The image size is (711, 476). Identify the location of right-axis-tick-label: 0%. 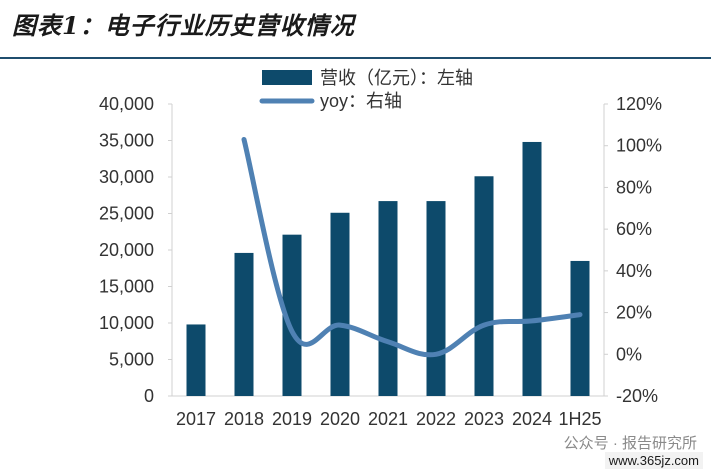
(629, 354).